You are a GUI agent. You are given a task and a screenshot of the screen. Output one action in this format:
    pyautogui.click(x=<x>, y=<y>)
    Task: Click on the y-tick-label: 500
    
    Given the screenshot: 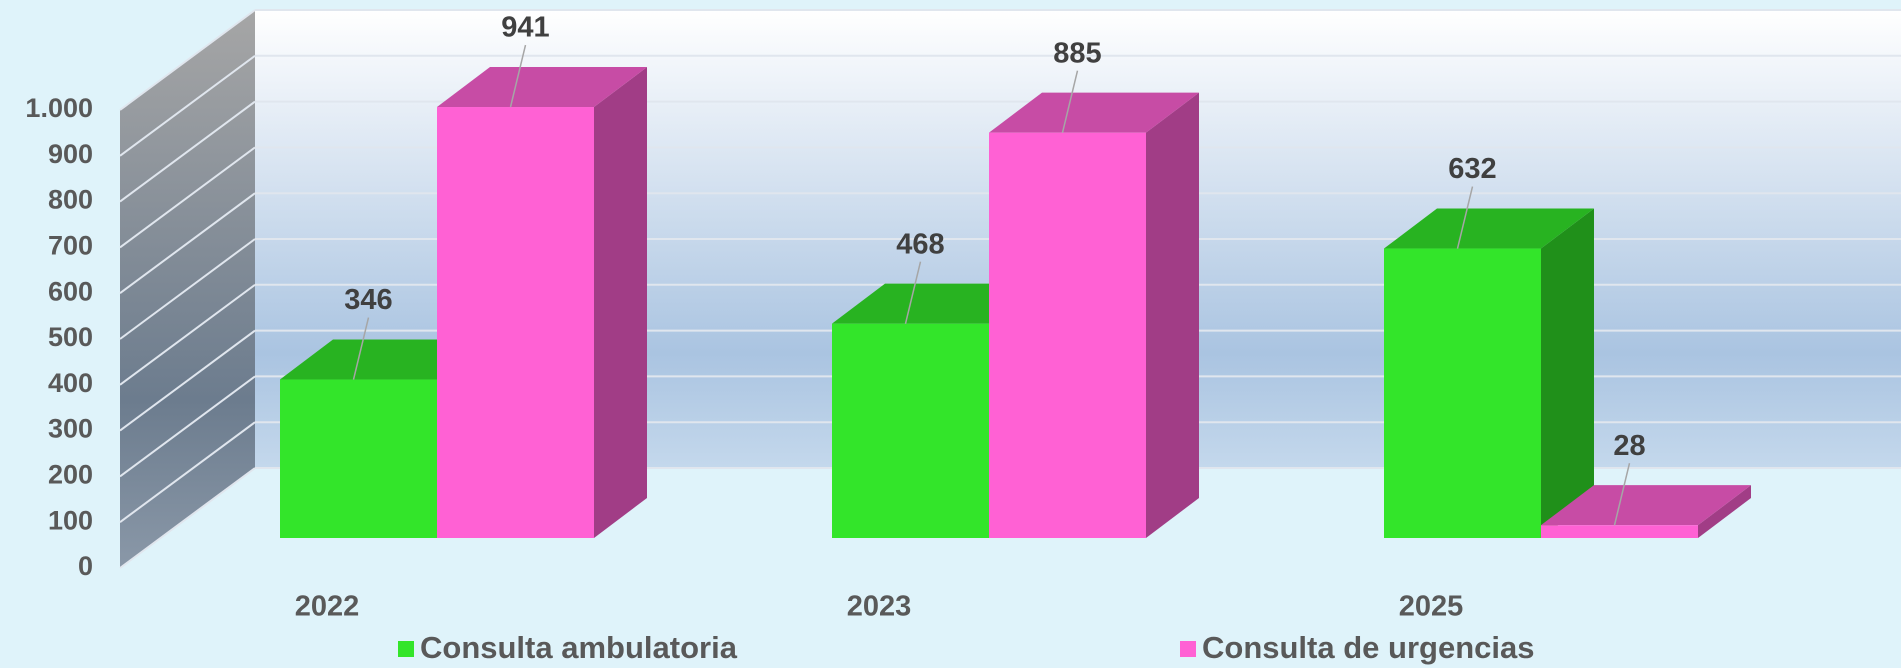 What is the action you would take?
    pyautogui.click(x=70, y=337)
    